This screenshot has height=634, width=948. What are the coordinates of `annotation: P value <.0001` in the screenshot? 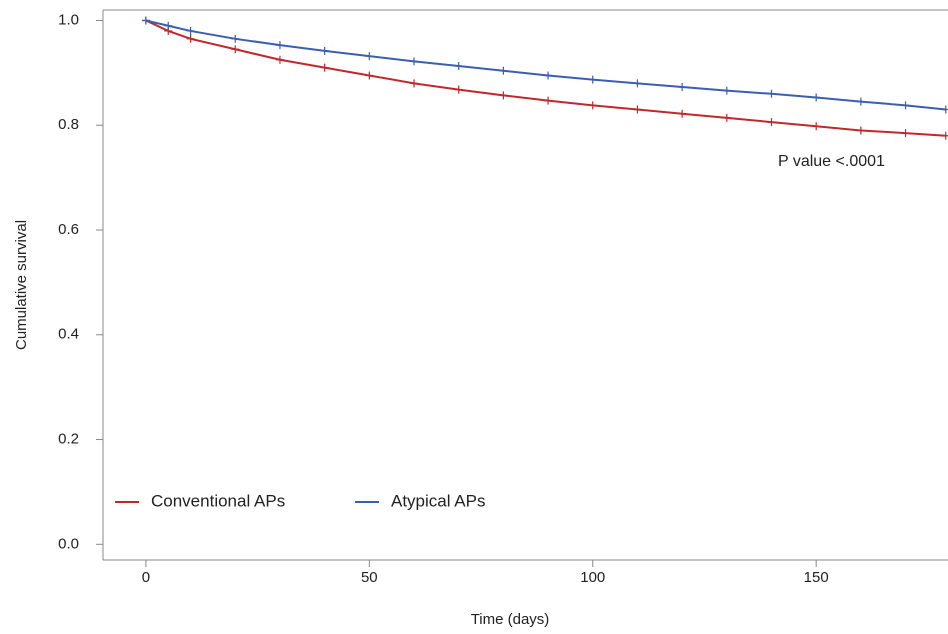 It's located at (831, 161).